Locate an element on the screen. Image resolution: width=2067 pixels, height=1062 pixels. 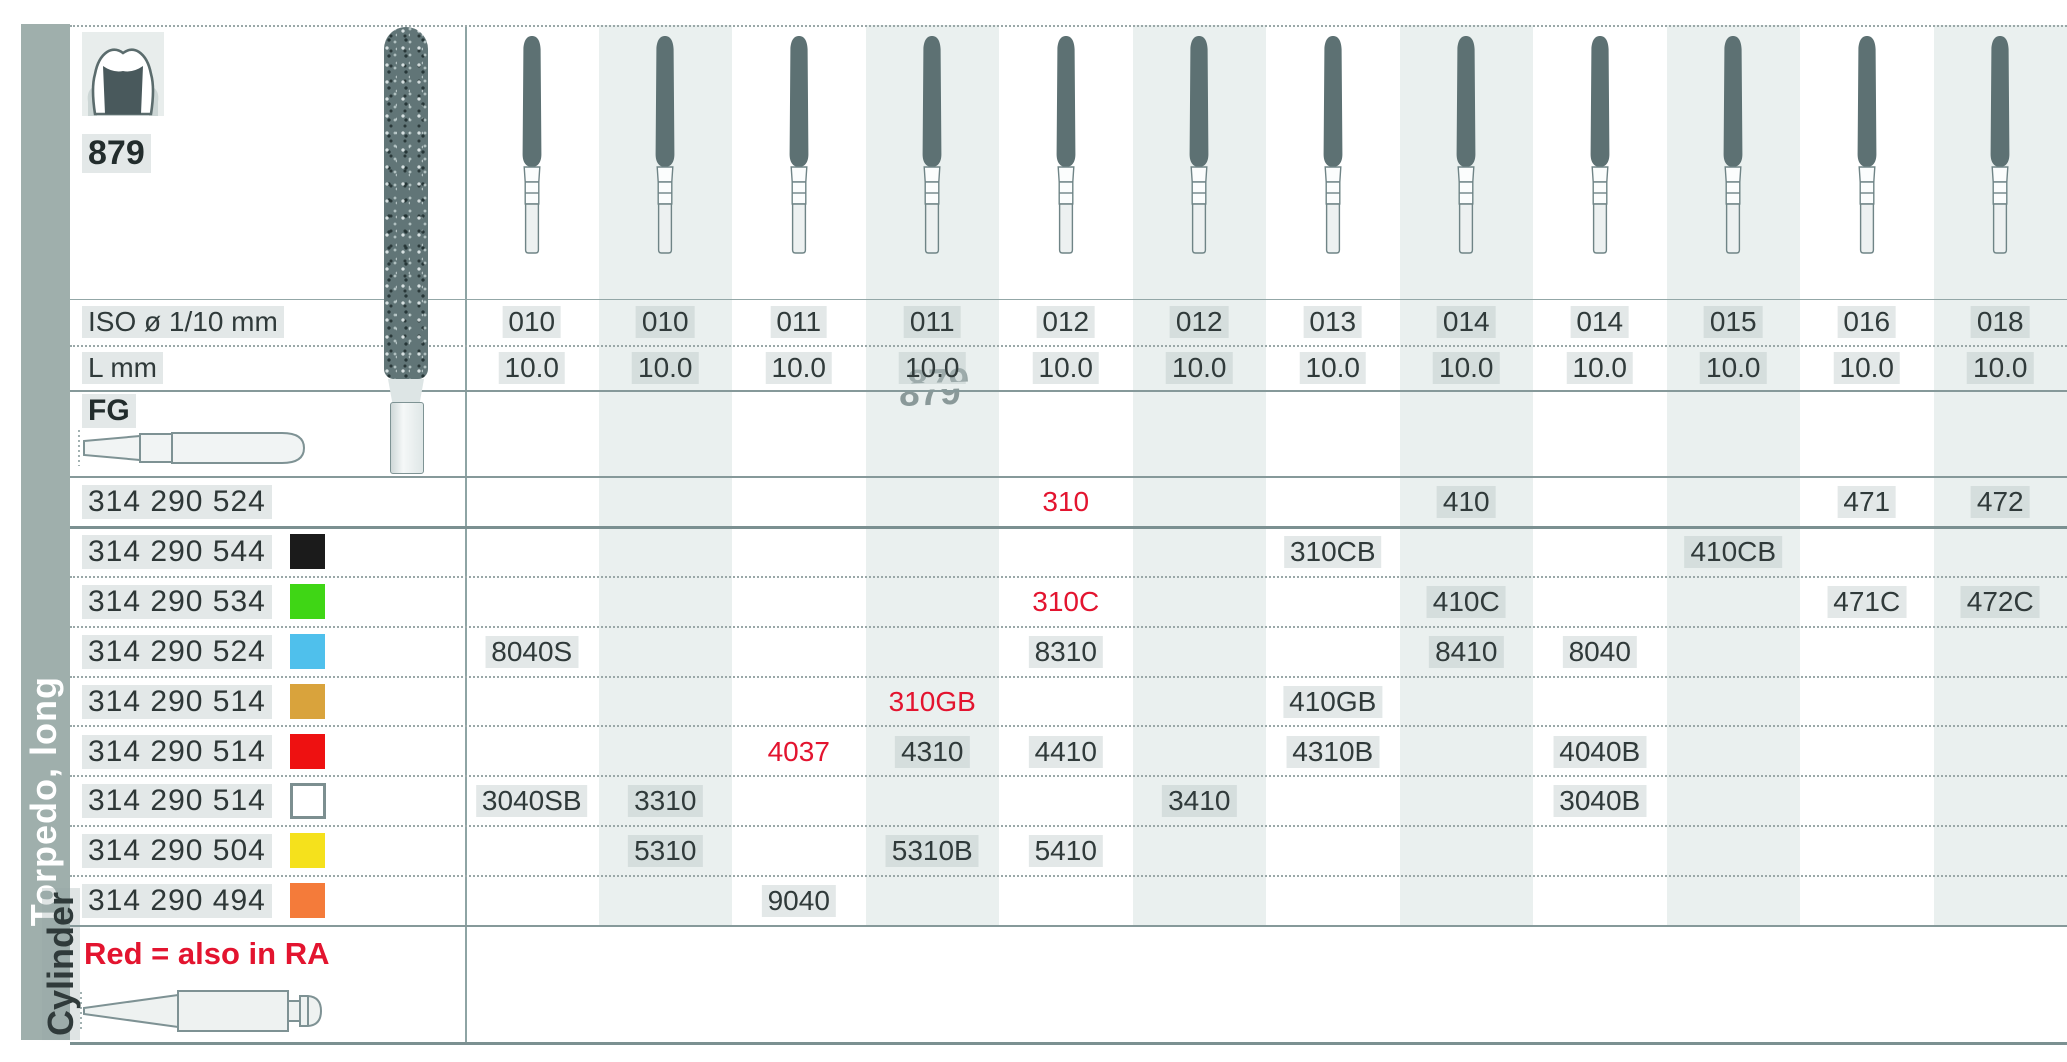
large-bur-photo-neck is located at coordinates (406, 391).